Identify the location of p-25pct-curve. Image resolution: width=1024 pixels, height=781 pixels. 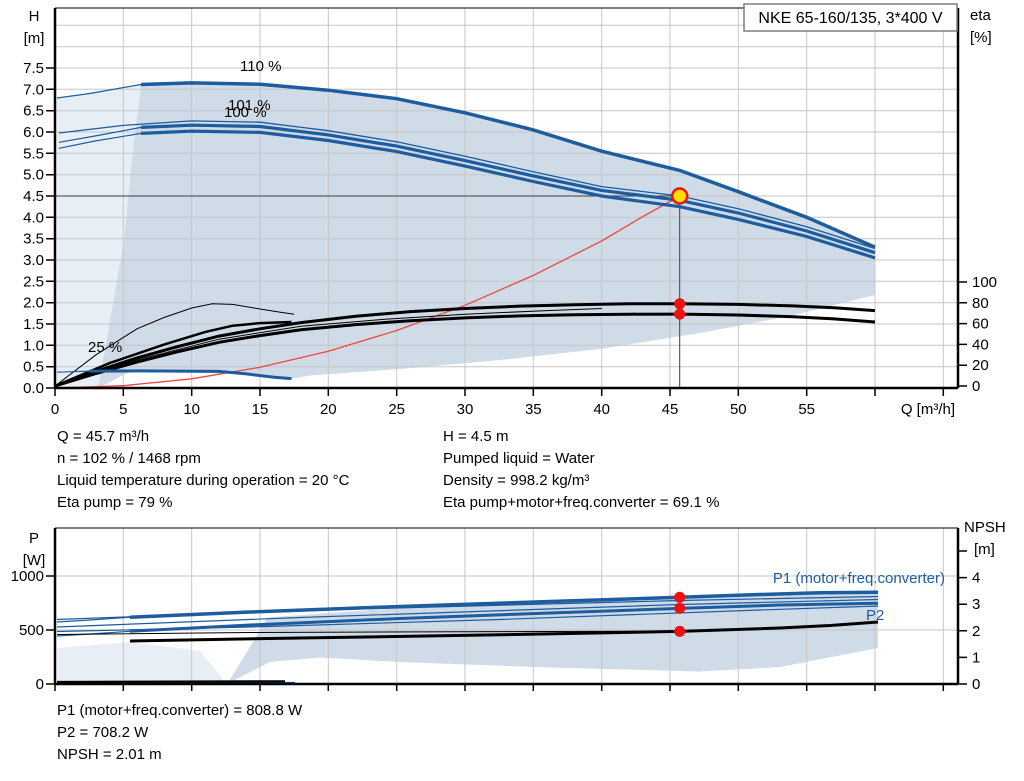
(171, 682).